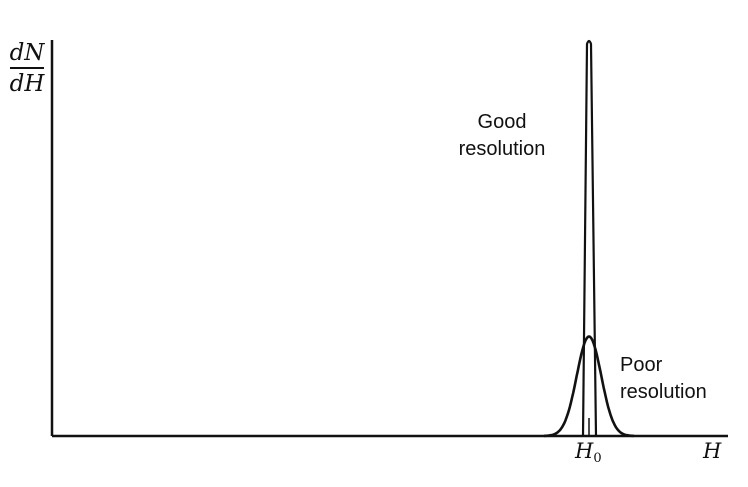 This screenshot has height=487, width=748. Describe the element at coordinates (27, 84) in the screenshot. I see `y-axis-label-denominator: dH` at that location.